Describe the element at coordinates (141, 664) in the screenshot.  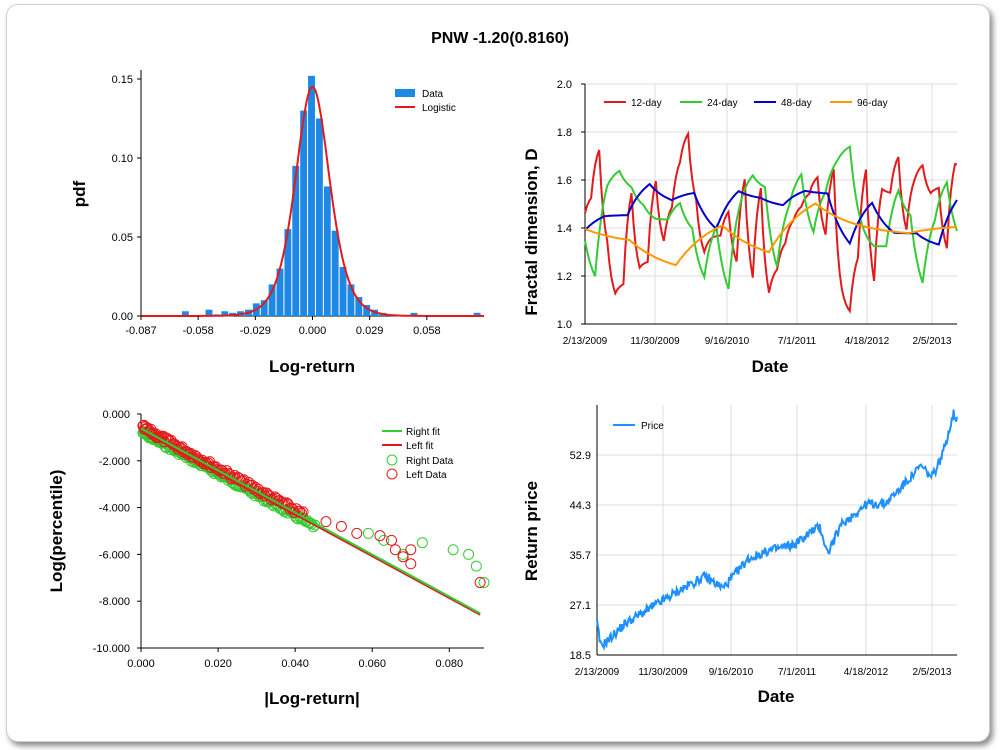
I see `tail-x-tick-label: 0.000` at that location.